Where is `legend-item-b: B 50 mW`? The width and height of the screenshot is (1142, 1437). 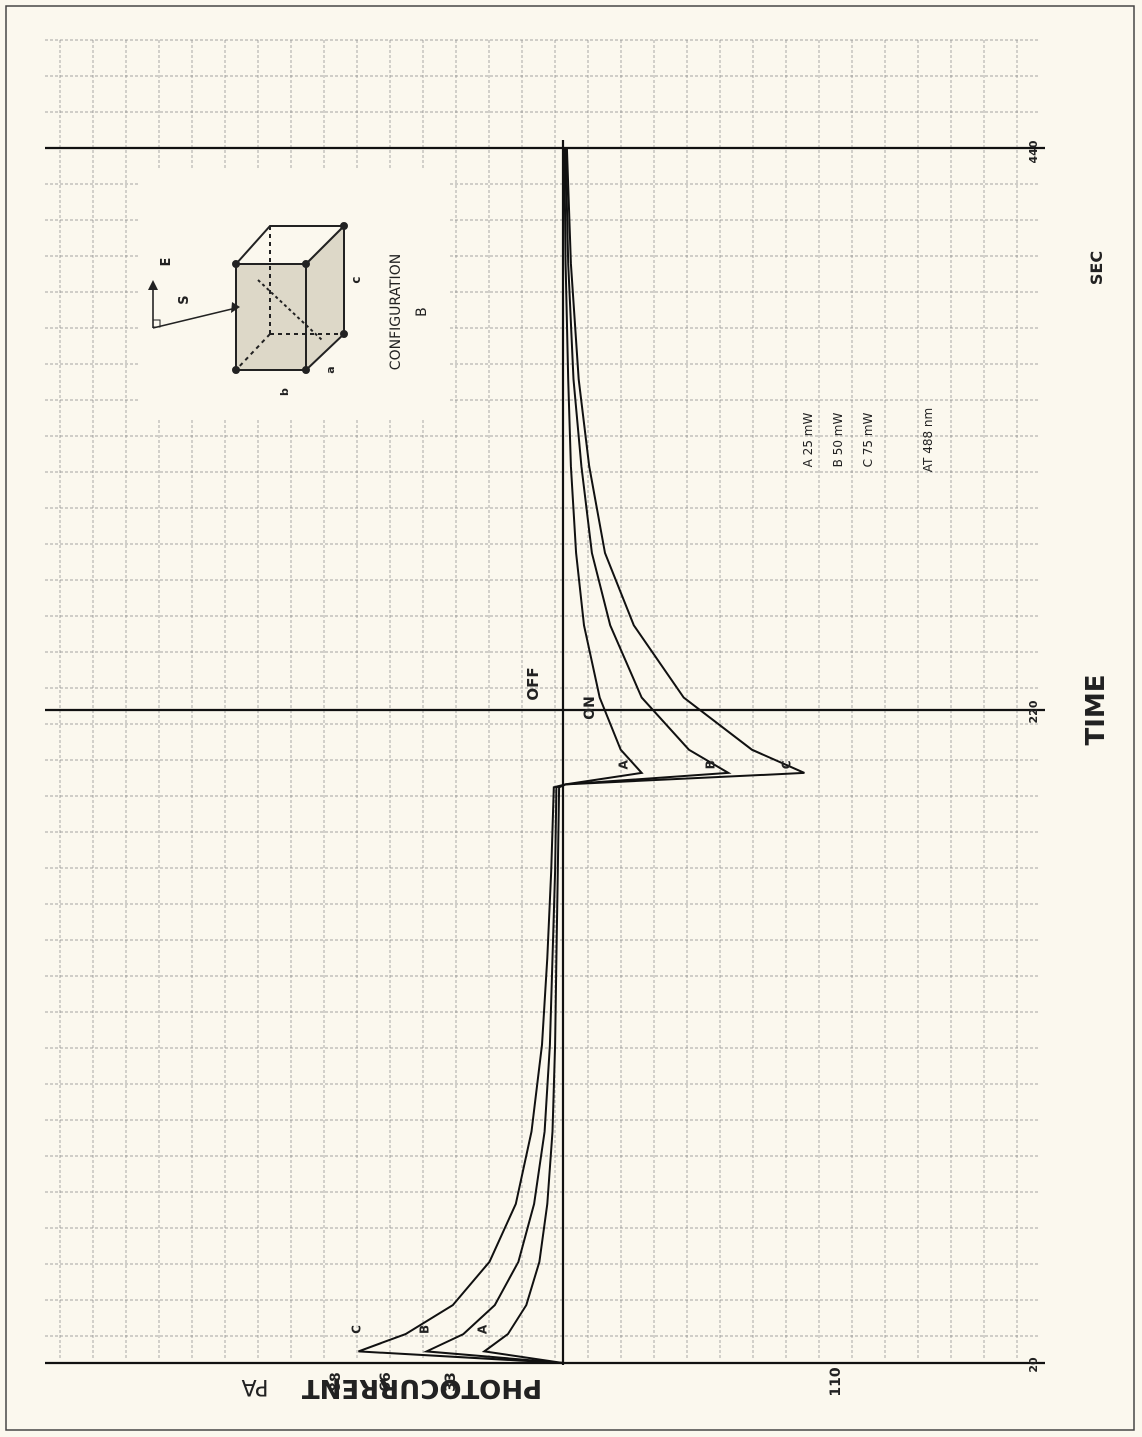
legend-item-b: B 50 mW is located at coordinates (838, 440).